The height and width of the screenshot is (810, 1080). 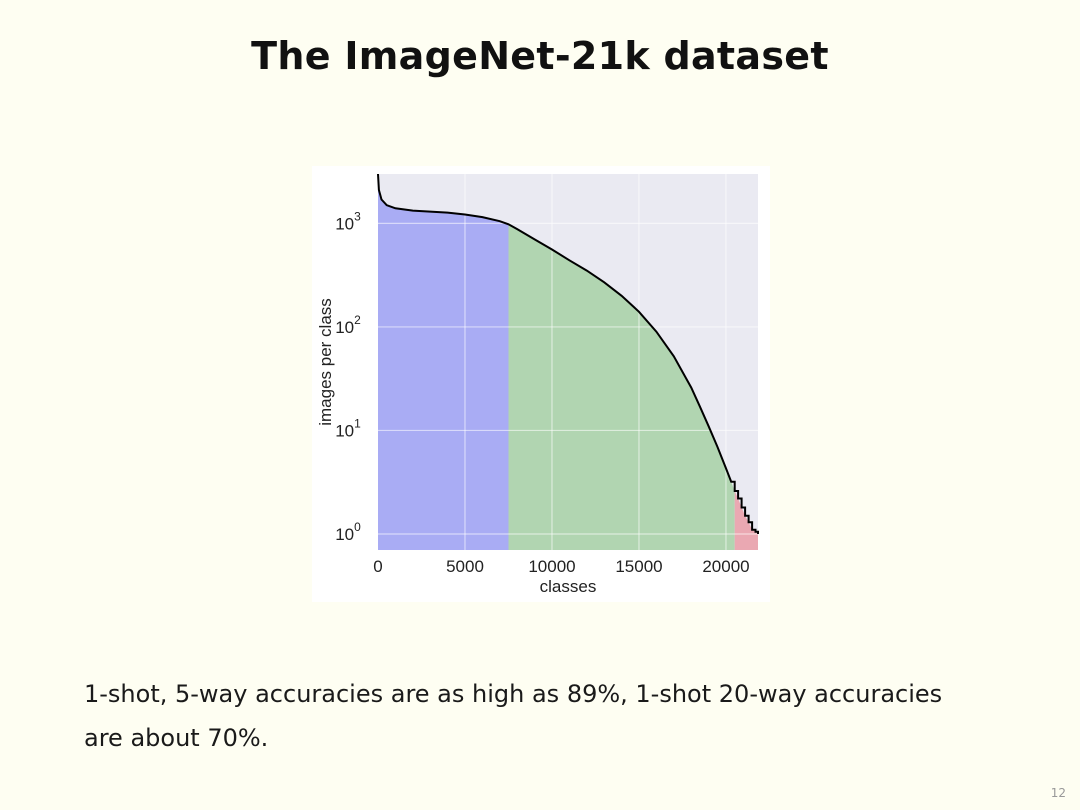 I want to click on x-tick-label: 20000, so click(x=725, y=566).